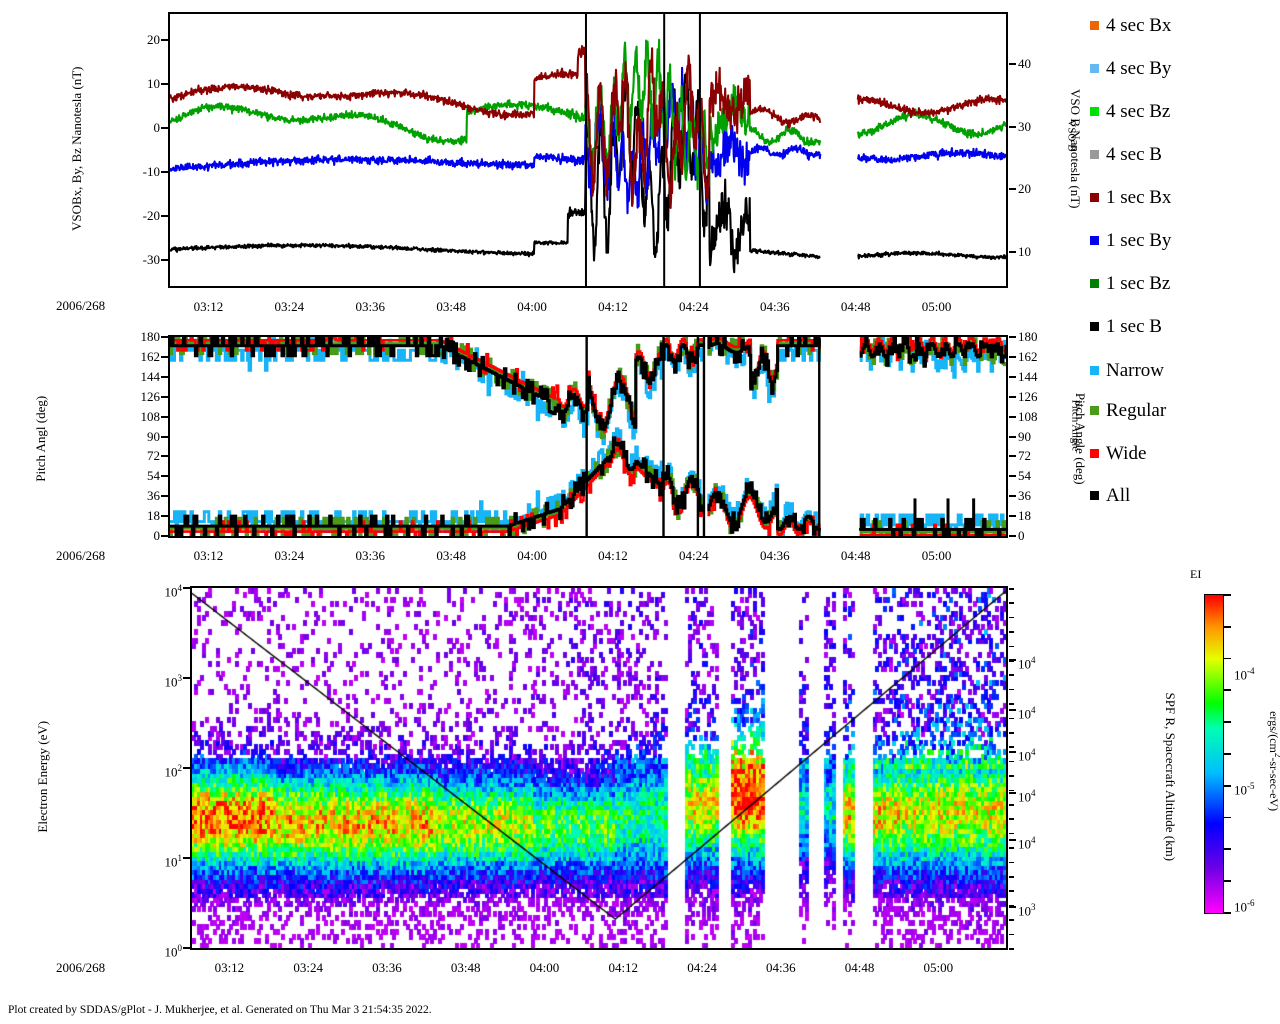 This screenshot has width=1280, height=1024. I want to click on legend-item-4-sec-b: 4 sec B, so click(1126, 154).